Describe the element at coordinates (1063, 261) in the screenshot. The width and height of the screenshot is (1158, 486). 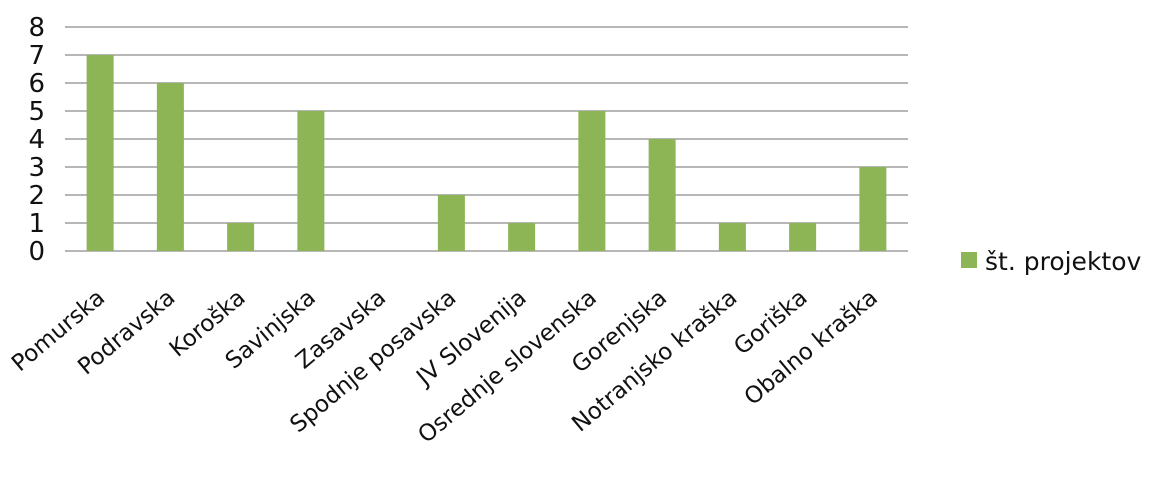
I see `legend-label: št. projektov` at that location.